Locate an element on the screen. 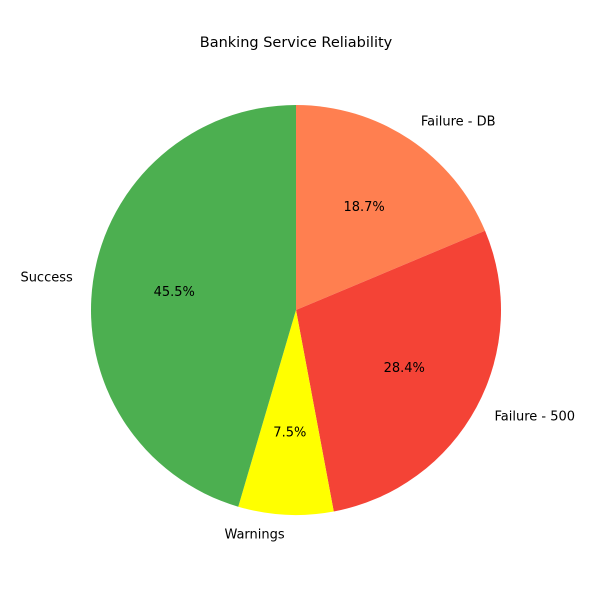 This screenshot has height=600, width=600. slice-label-failure-500: Failure - 500 is located at coordinates (535, 416).